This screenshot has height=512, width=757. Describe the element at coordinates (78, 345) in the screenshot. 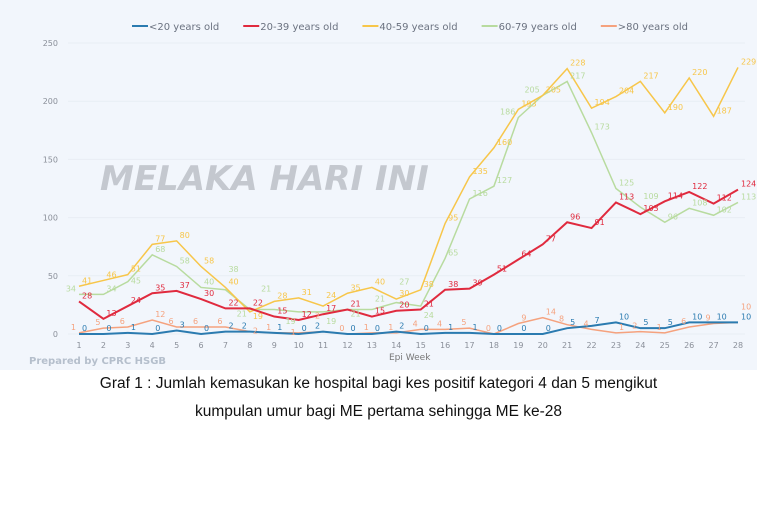

I see `x-tick-label: 1` at that location.